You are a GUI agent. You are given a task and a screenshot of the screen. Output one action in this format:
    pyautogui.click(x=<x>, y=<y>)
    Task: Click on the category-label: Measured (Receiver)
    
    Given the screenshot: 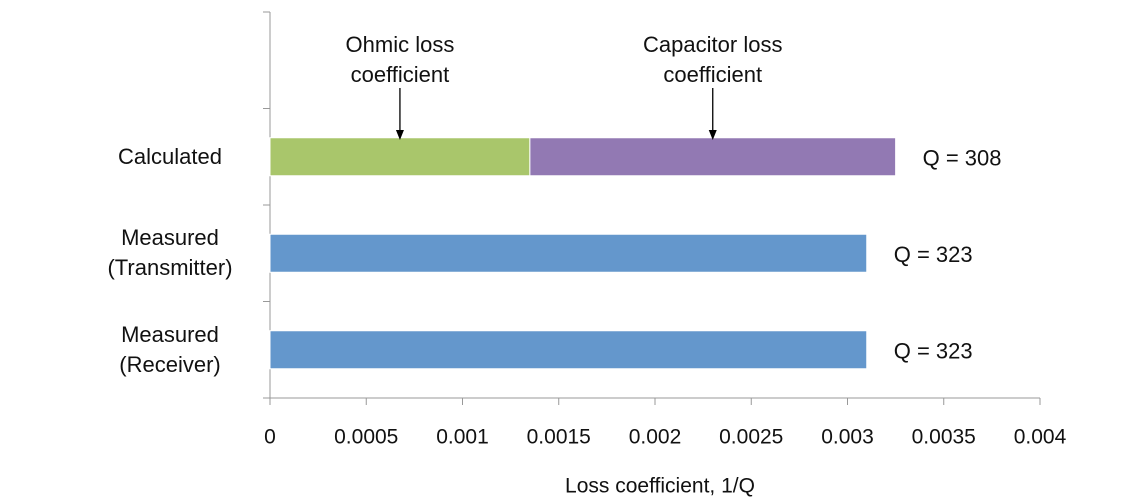 What is the action you would take?
    pyautogui.click(x=170, y=349)
    